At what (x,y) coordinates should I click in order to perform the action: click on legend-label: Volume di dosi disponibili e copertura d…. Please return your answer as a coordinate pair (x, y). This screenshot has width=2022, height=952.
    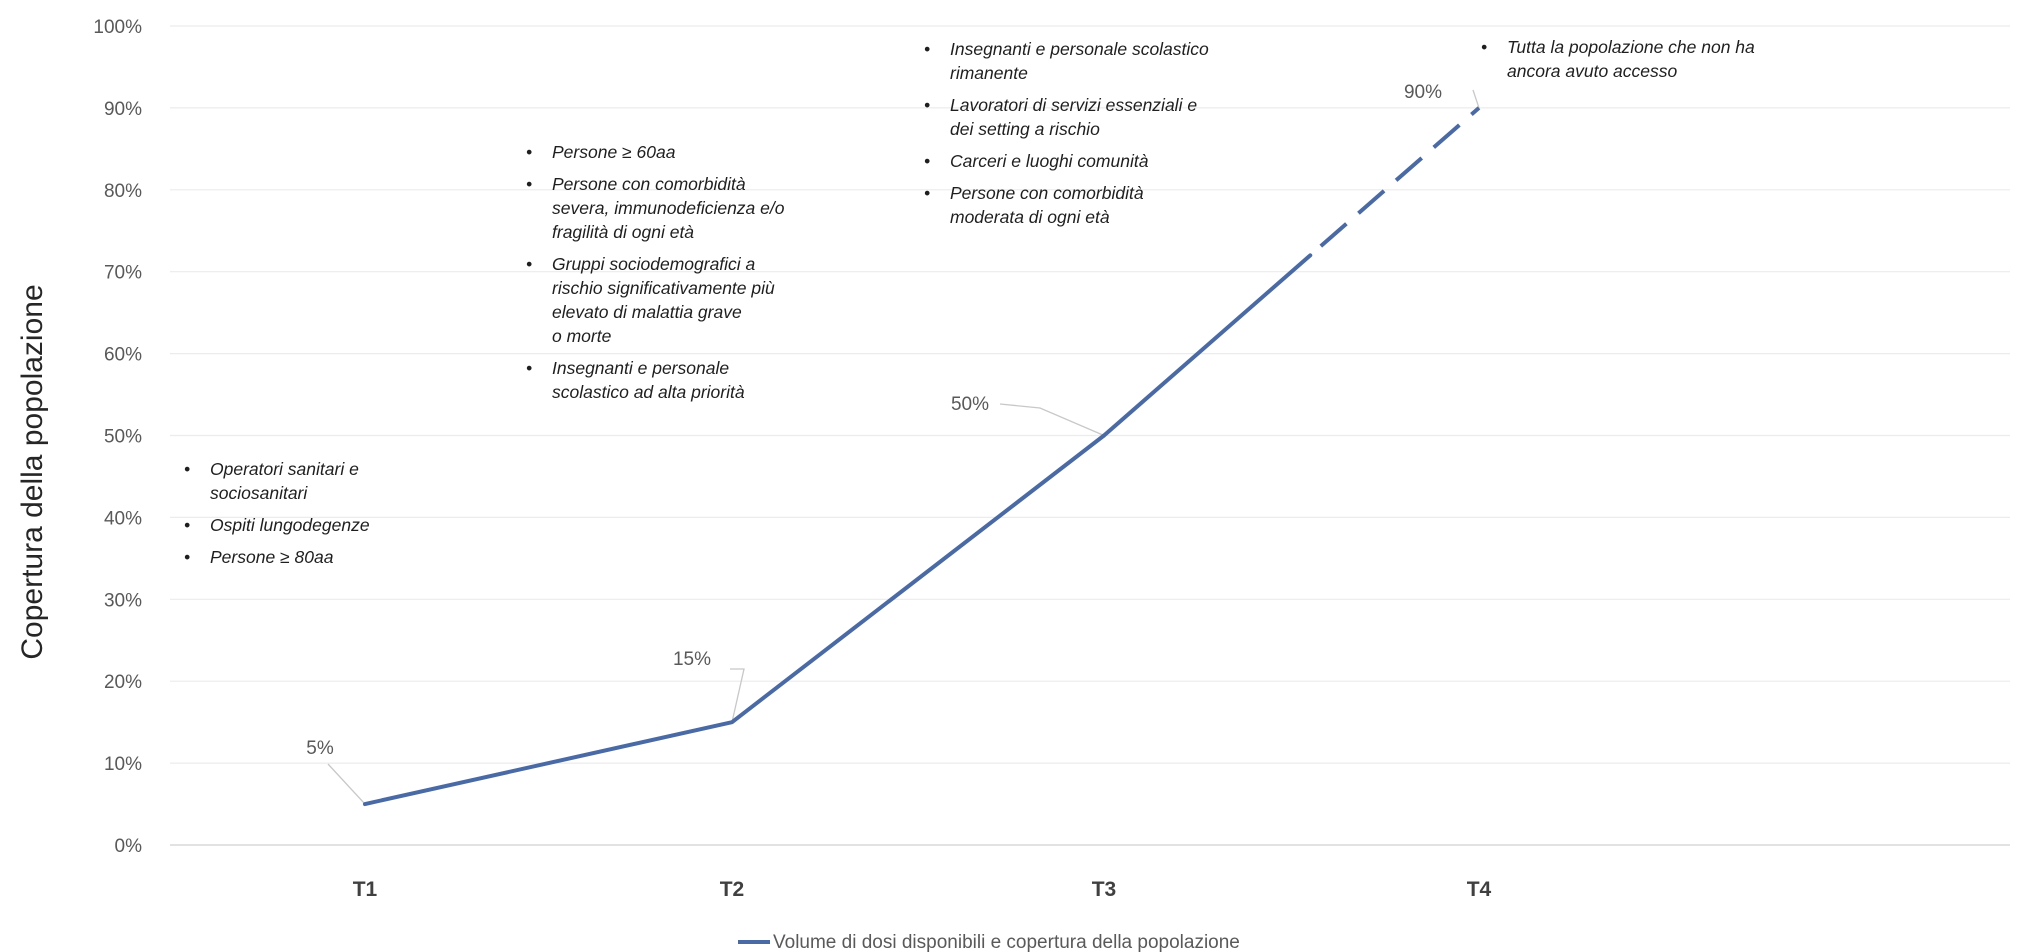
    Looking at the image, I should click on (1006, 942).